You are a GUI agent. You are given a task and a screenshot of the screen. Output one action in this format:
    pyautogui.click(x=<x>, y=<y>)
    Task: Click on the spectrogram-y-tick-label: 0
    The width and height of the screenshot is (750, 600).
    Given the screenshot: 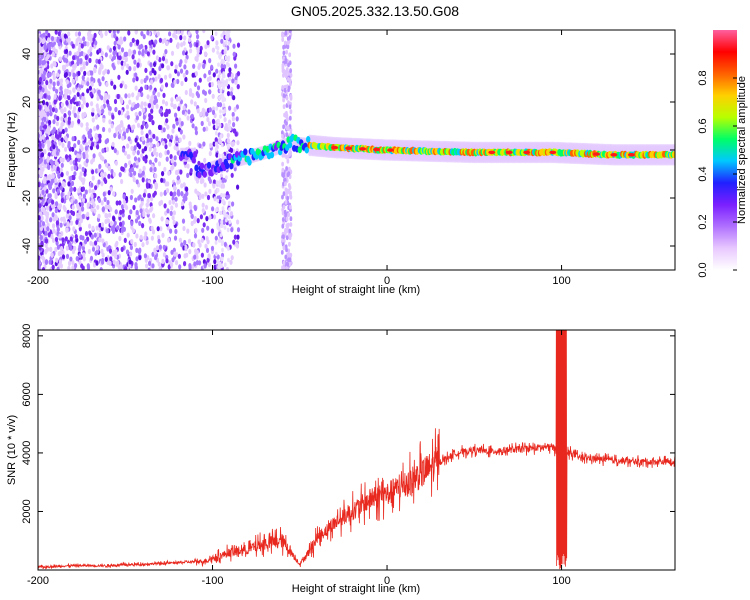 What is the action you would take?
    pyautogui.click(x=27, y=150)
    